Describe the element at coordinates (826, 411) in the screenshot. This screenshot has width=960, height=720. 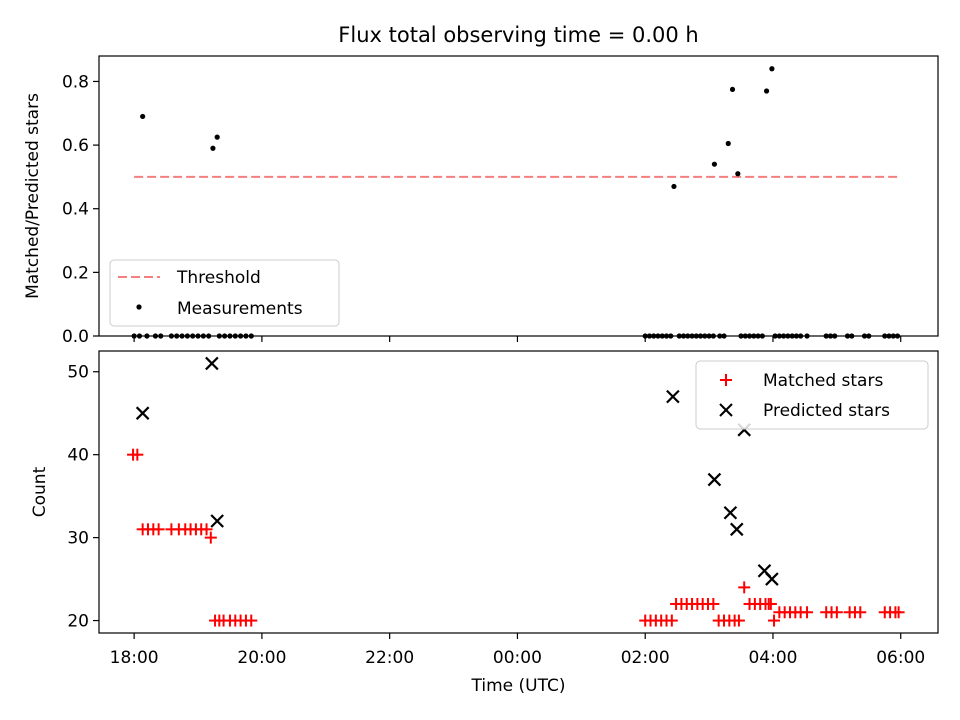
I see `legend-predicted-label: Predicted stars` at that location.